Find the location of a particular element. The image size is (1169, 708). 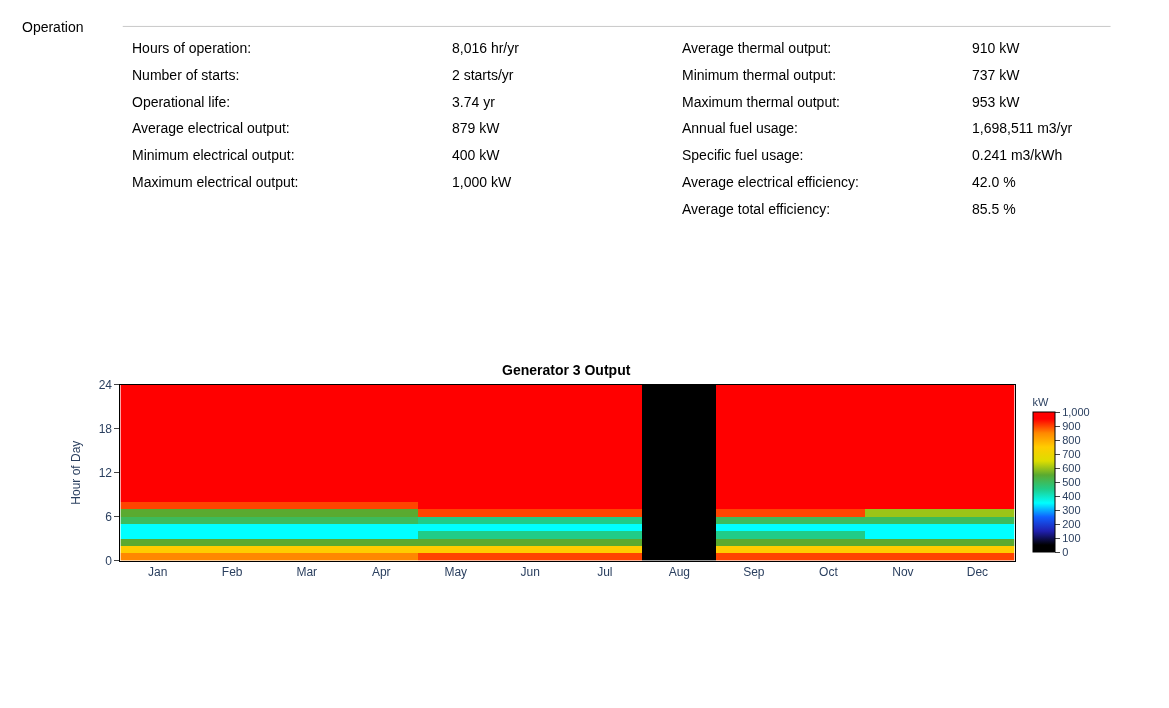

text: Minimum electrical output: is located at coordinates (213, 155).